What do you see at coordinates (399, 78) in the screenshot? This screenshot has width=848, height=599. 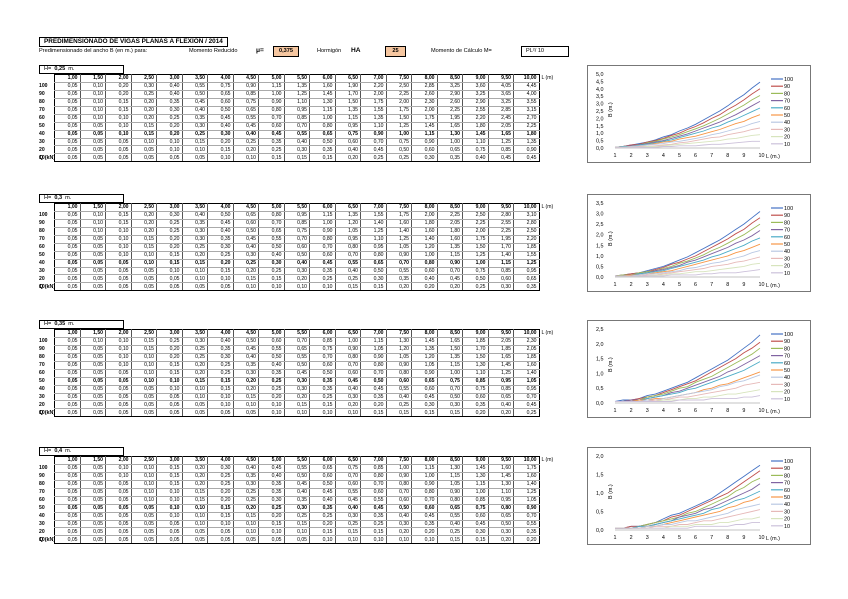 I see `column-header: 7,50` at bounding box center [399, 78].